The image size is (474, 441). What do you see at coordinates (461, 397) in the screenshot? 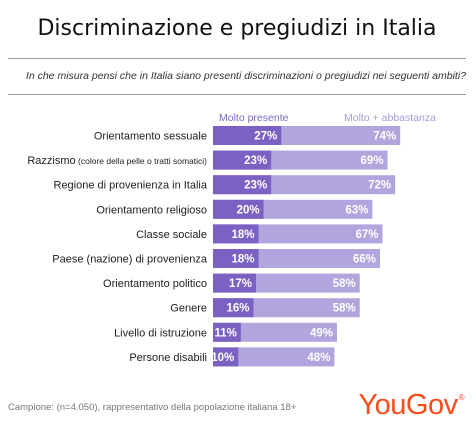
I see `registered-mark: ®` at bounding box center [461, 397].